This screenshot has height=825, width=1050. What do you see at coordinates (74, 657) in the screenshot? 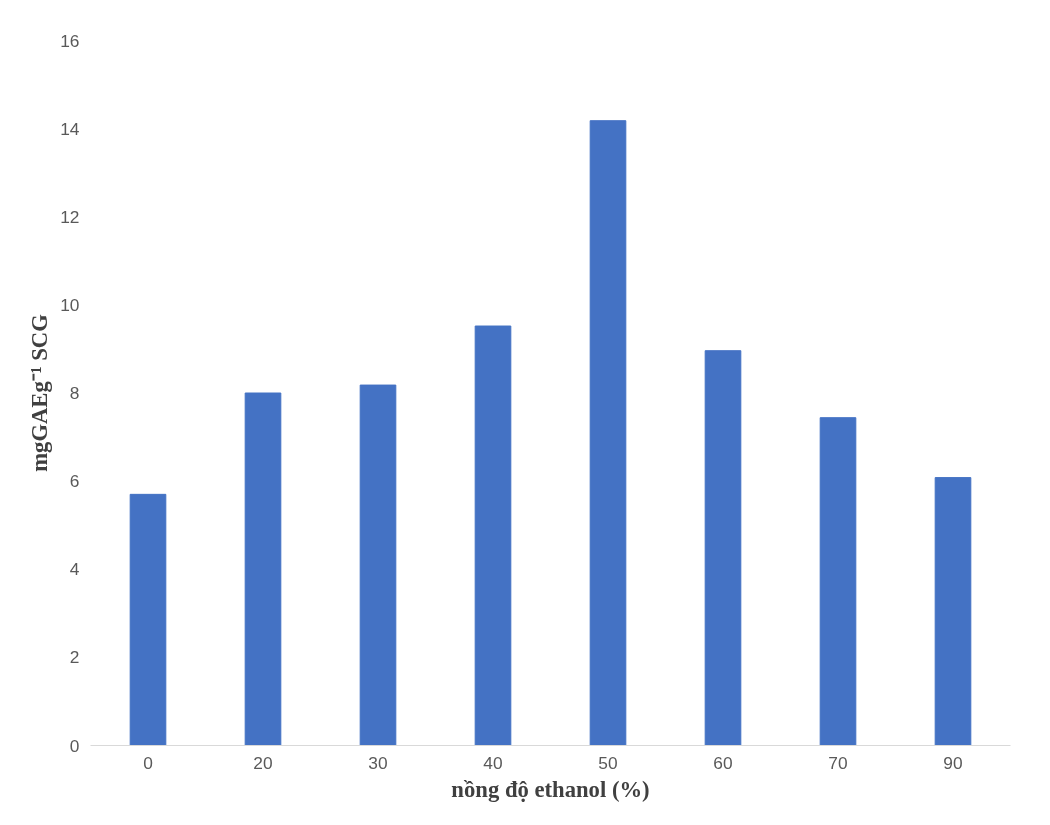
I see `y-tick-label: 2` at bounding box center [74, 657].